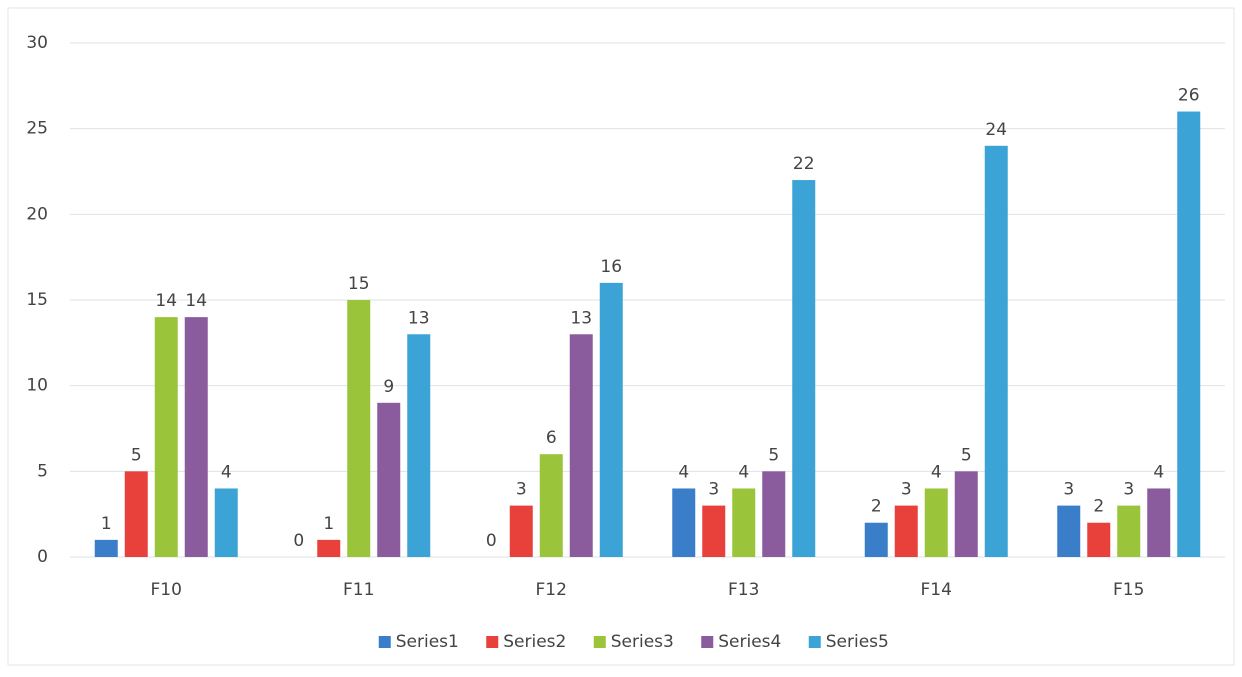 The height and width of the screenshot is (677, 1242). Describe the element at coordinates (996, 130) in the screenshot. I see `data-label: 24` at that location.